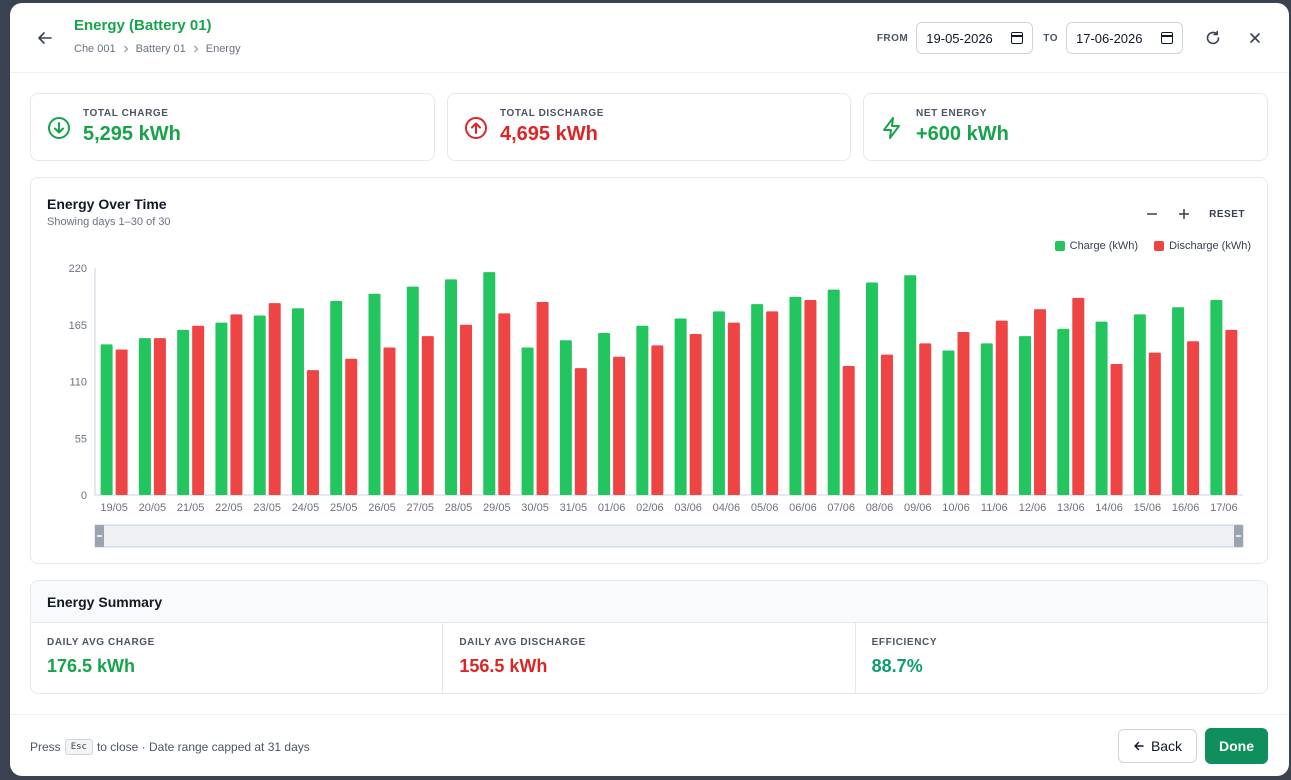  What do you see at coordinates (59, 128) in the screenshot?
I see `arrow-down-circle-icon` at bounding box center [59, 128].